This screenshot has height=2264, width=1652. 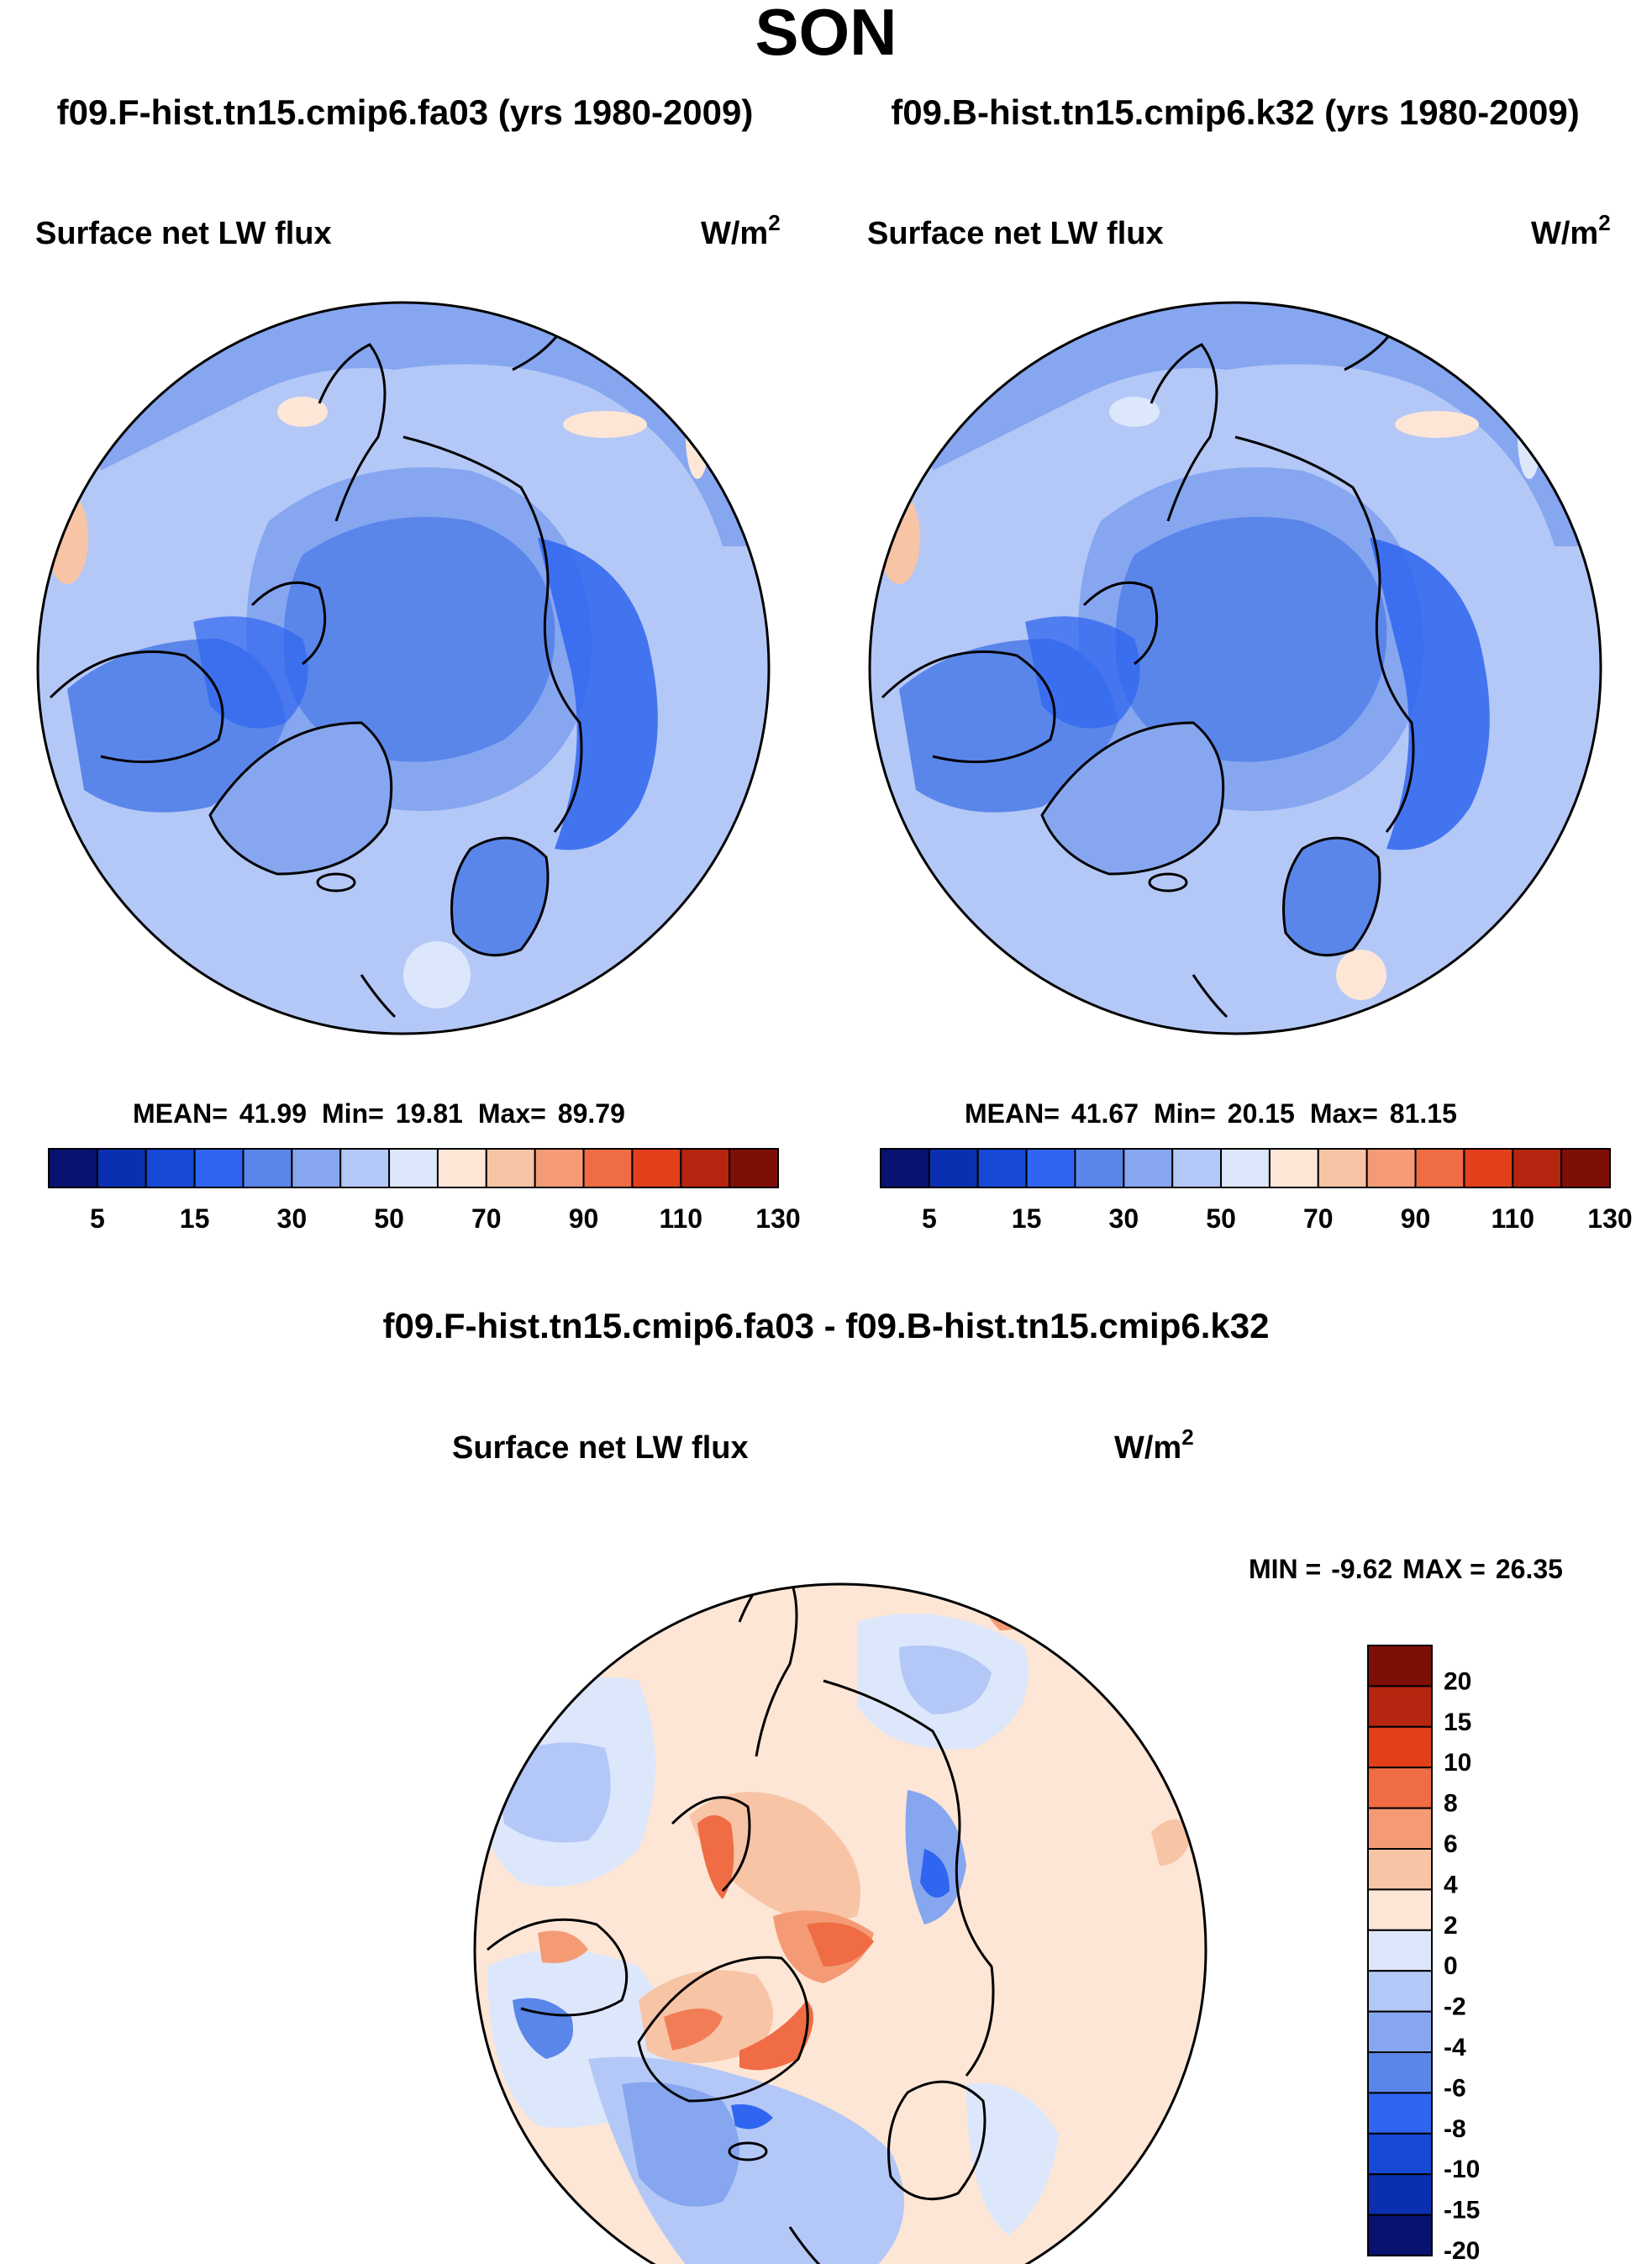 What do you see at coordinates (425, 1191) in the screenshot?
I see `panel-left-colorbar: 5 15 30 50 70 90 110 130` at bounding box center [425, 1191].